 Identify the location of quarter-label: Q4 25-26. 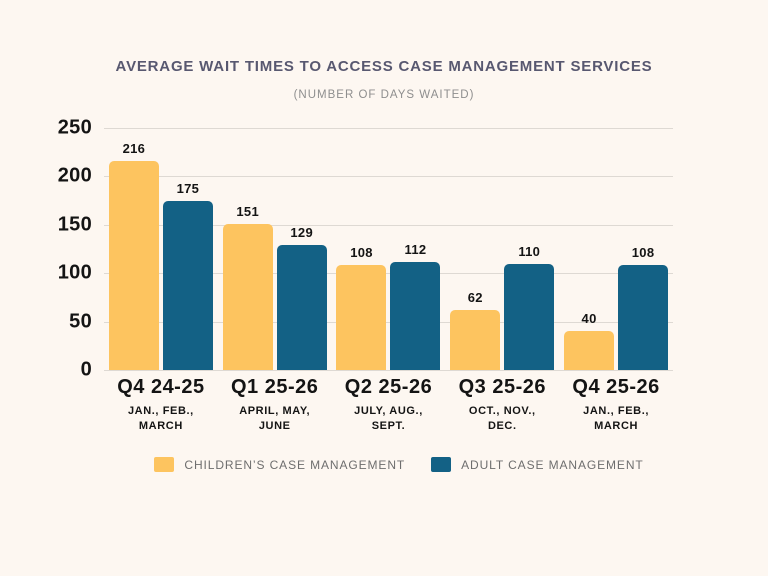
(616, 387).